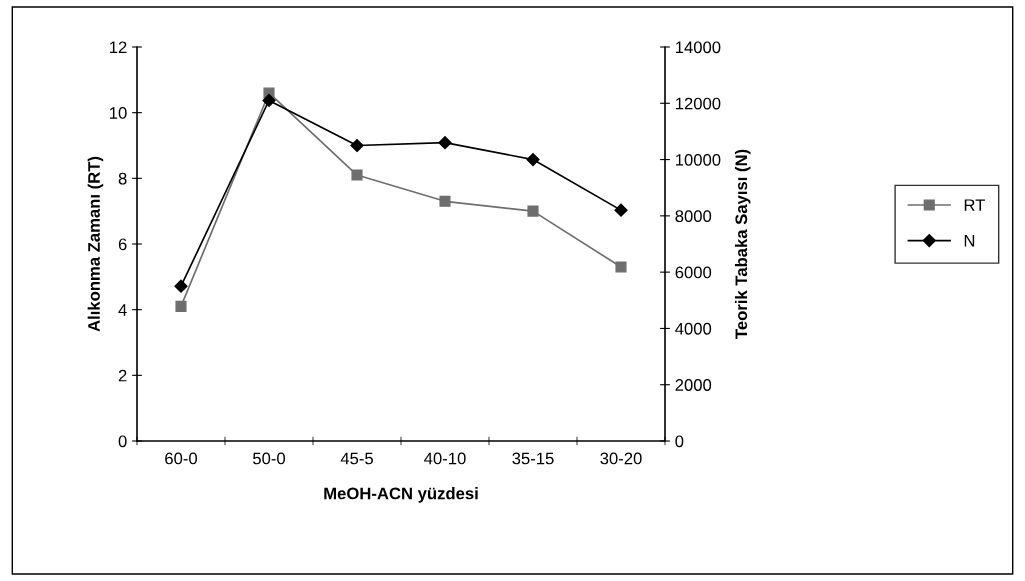 This screenshot has width=1025, height=581. I want to click on y2-tick-label: 6000, so click(693, 272).